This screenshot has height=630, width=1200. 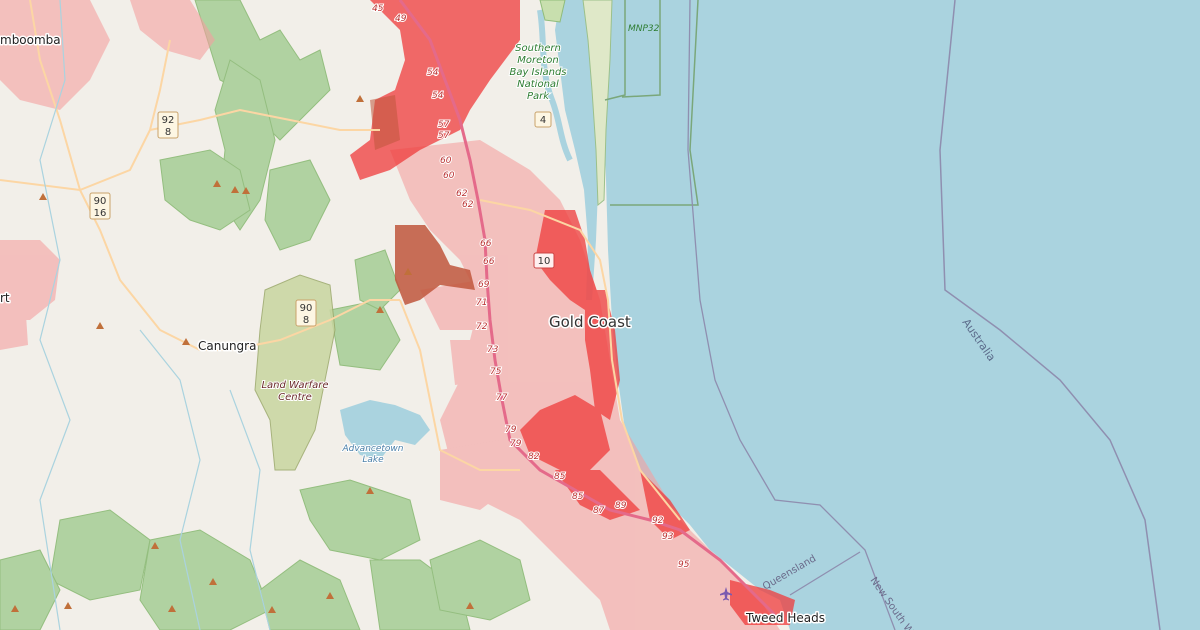 I want to click on exit-label: 92, so click(x=658, y=521).